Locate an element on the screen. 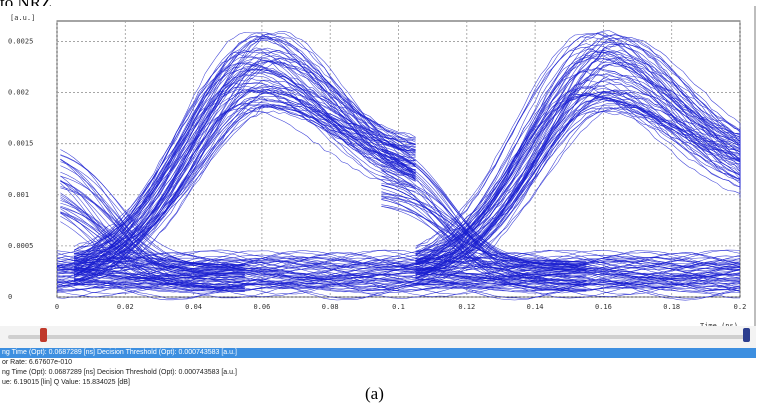 The height and width of the screenshot is (412, 760). x-tick-label: 0.14 is located at coordinates (535, 307).